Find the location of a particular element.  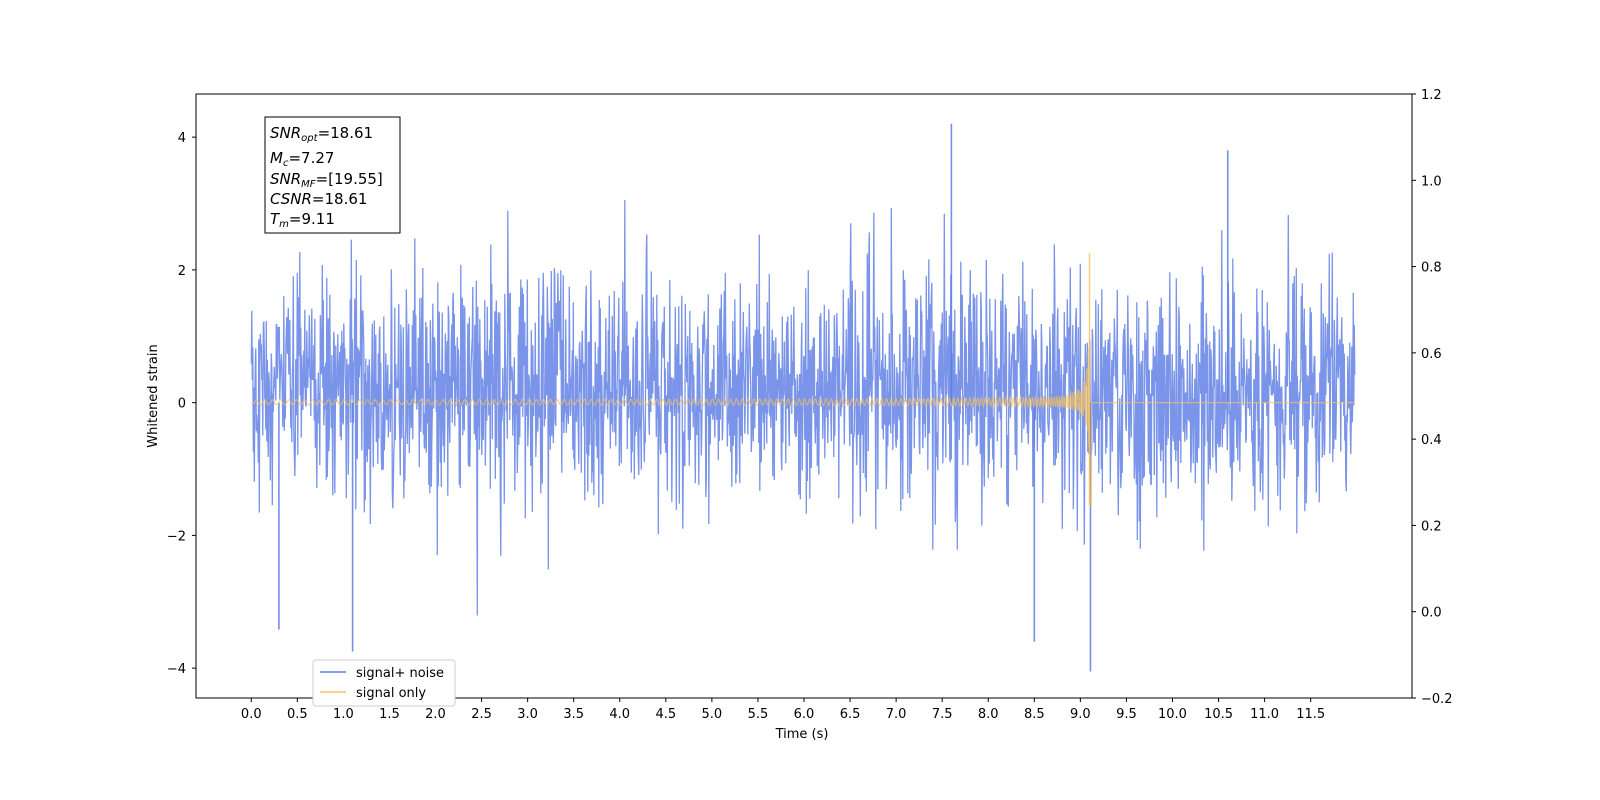

annotation-line: CSNR=18.61 is located at coordinates (318, 199).